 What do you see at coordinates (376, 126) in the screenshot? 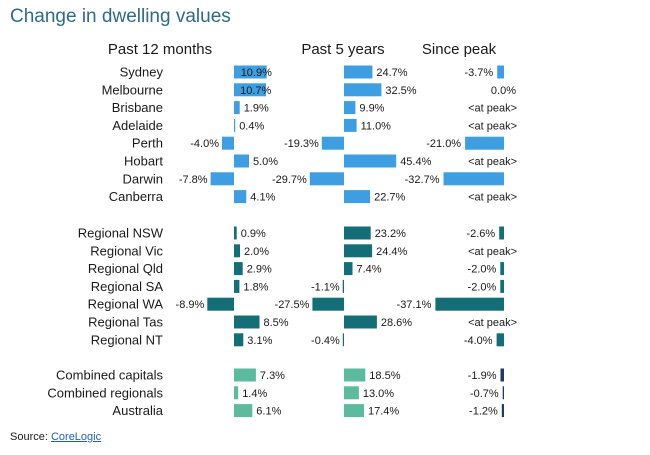
I see `value-label-adelaide-col2: 11.0%` at bounding box center [376, 126].